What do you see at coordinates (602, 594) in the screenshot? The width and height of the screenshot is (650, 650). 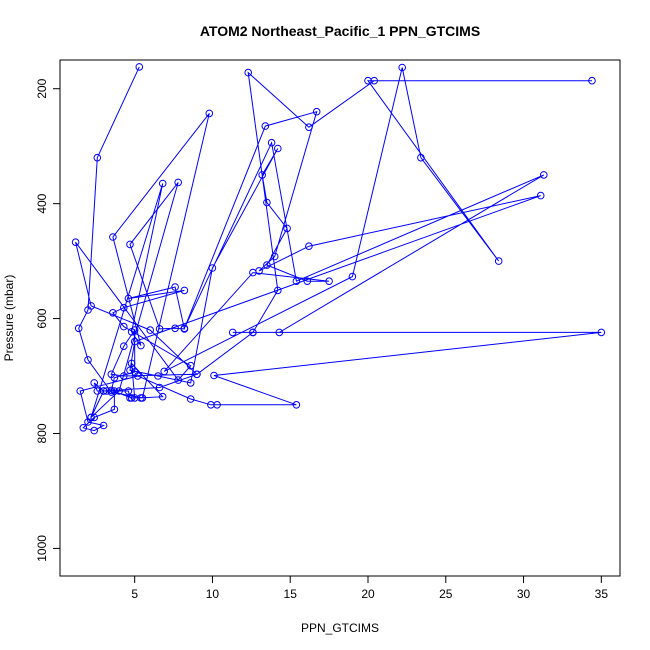 I see `x-tick-label: 35` at bounding box center [602, 594].